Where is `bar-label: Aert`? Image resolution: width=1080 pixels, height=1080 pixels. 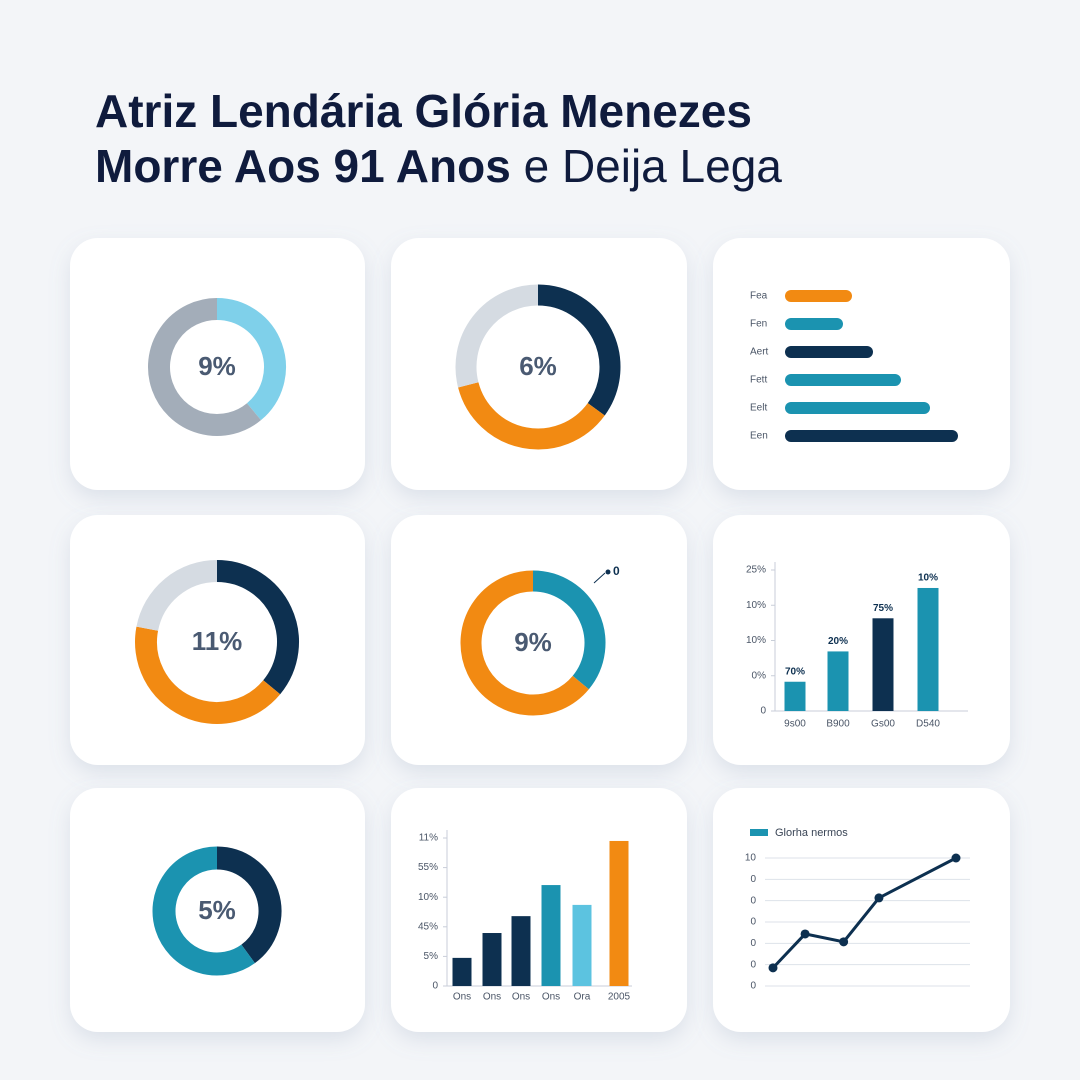 bar-label: Aert is located at coordinates (759, 352).